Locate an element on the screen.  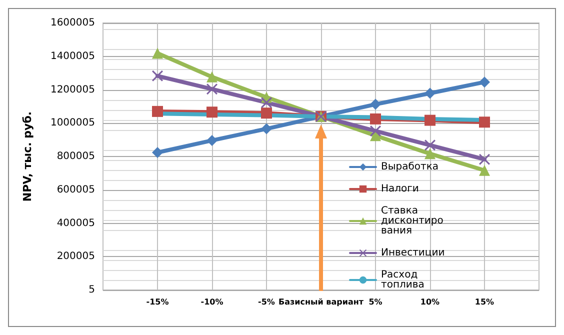
y-tick-label: 1400005 is located at coordinates (72, 56).